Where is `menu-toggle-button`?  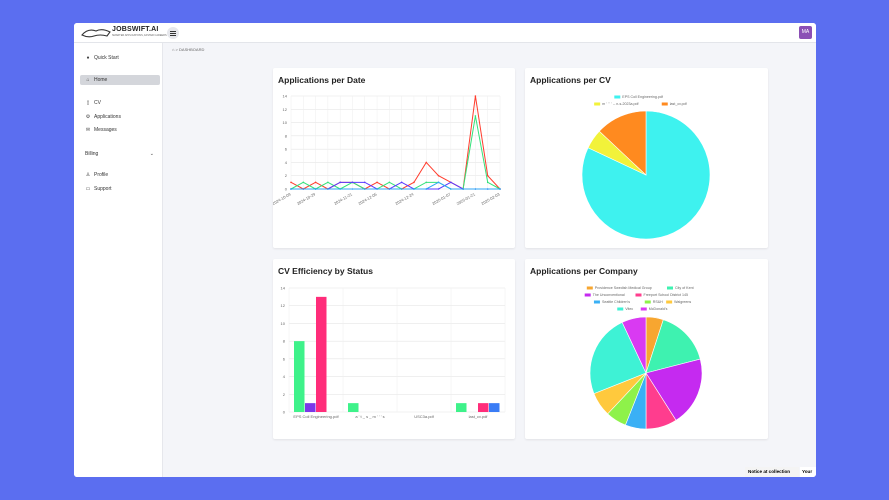
menu-toggle-button is located at coordinates (173, 33).